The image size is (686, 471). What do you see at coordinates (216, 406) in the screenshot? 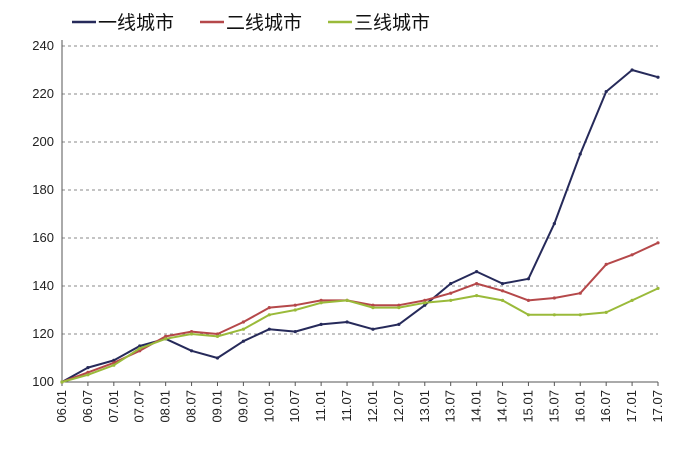
I see `x-tick-label: 09.01` at bounding box center [216, 406].